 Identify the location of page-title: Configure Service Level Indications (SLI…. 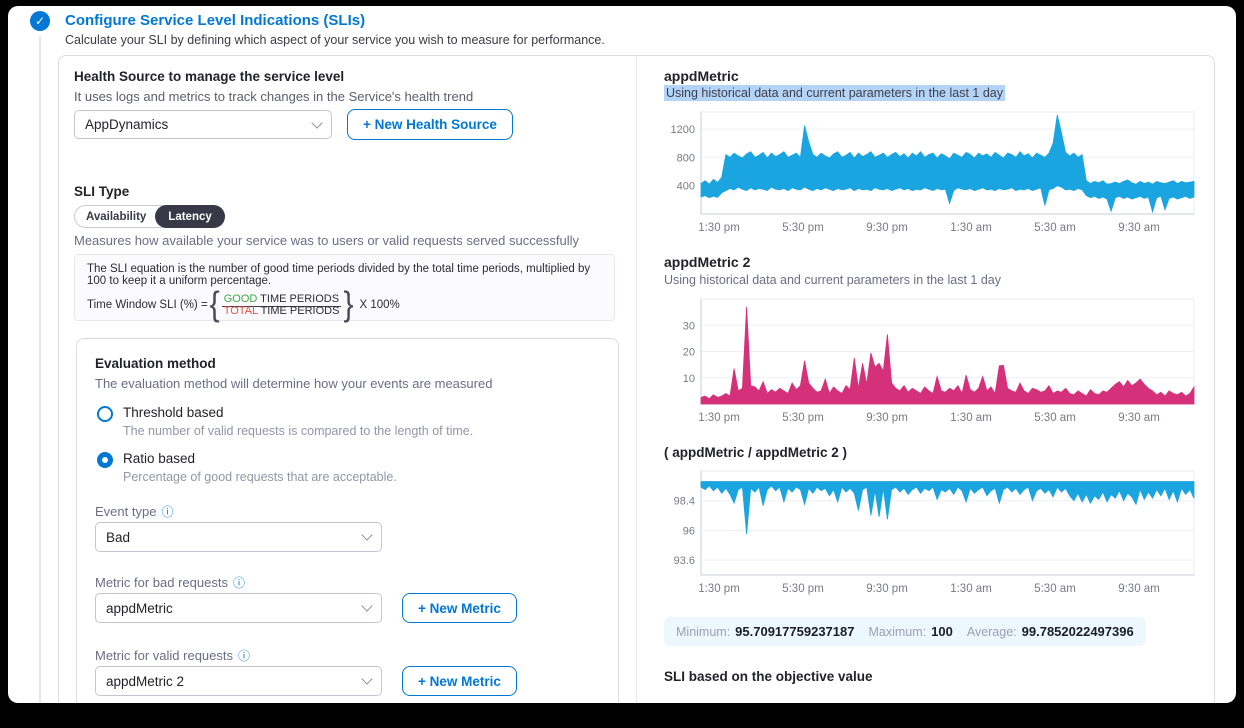
(215, 20).